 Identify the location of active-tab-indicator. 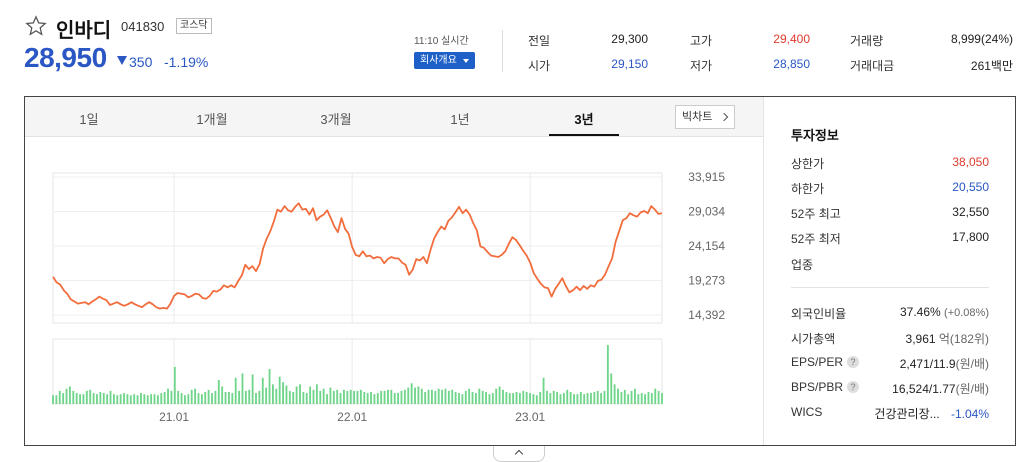
(584, 135).